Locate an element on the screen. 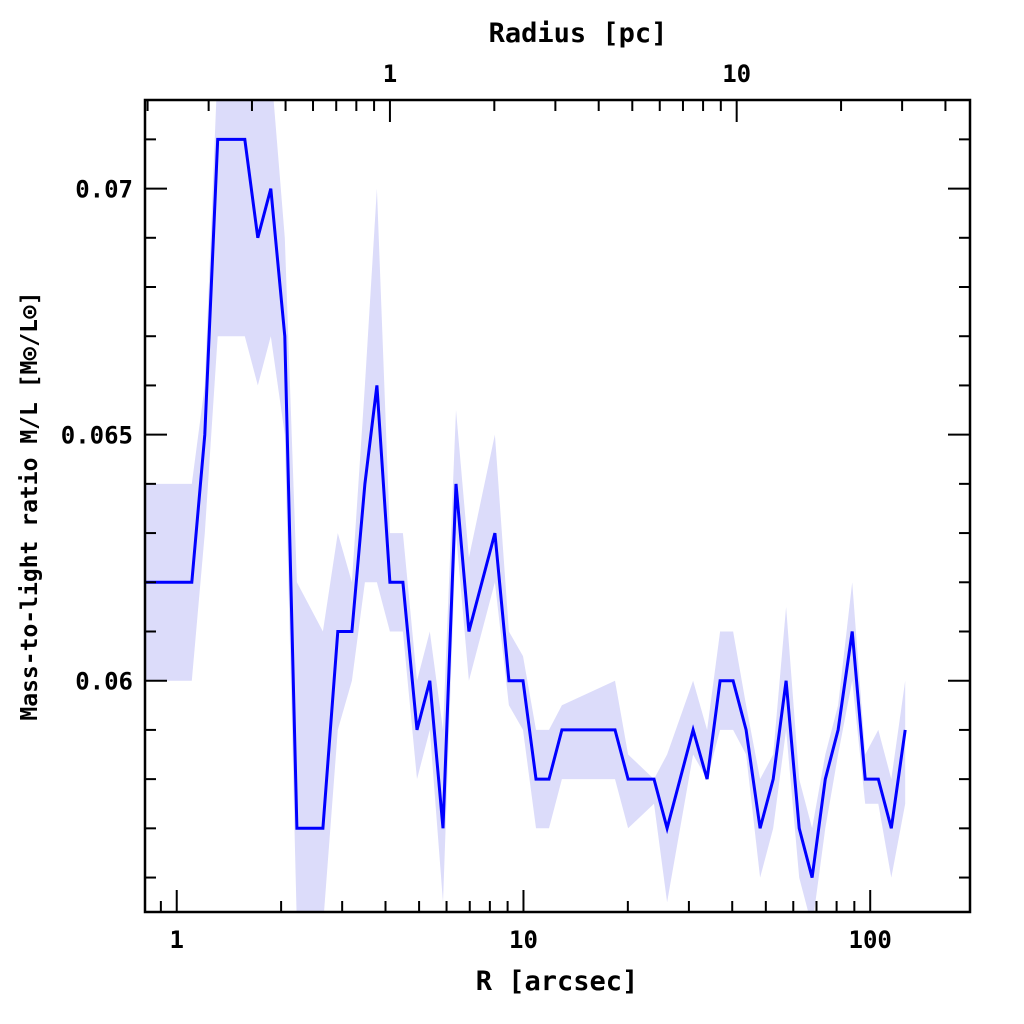  y-tick-label: 0.065 is located at coordinates (97, 436).